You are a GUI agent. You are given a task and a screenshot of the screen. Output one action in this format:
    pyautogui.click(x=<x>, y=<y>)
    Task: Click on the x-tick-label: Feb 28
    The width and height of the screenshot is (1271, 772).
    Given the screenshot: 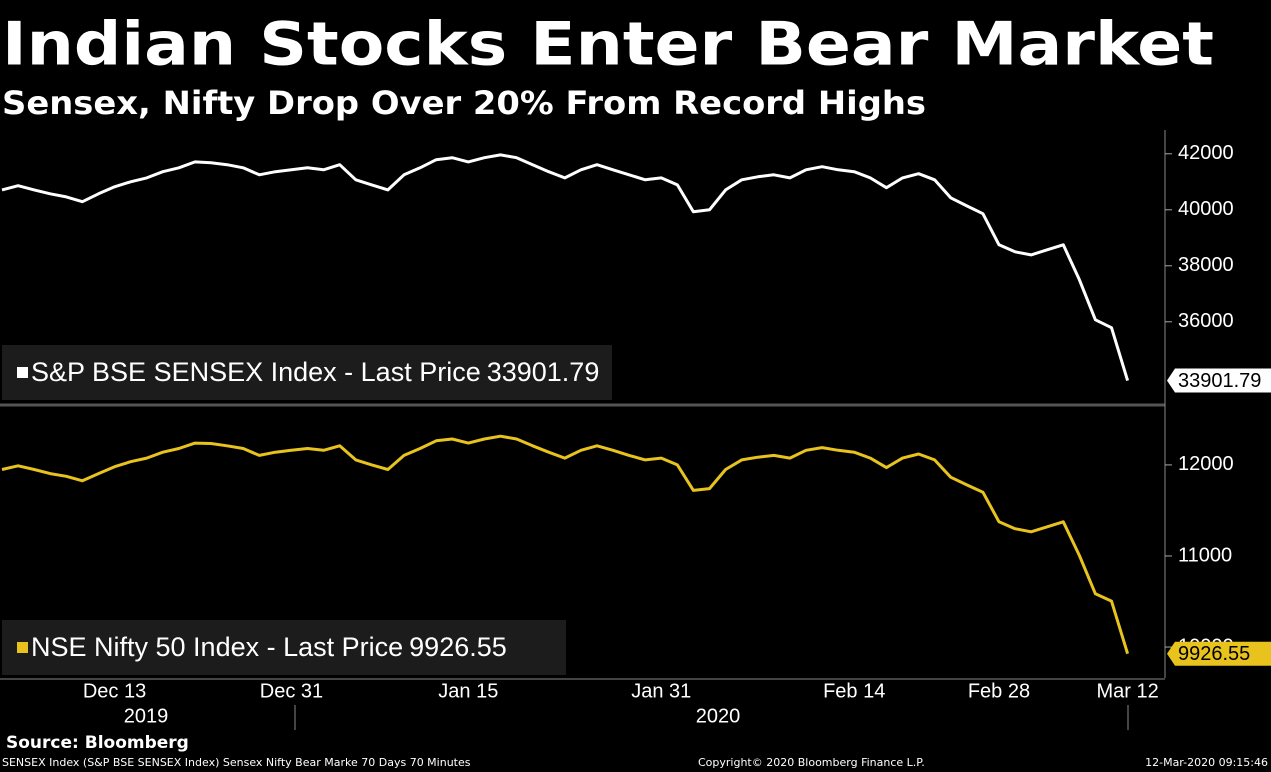 What is the action you would take?
    pyautogui.click(x=999, y=691)
    